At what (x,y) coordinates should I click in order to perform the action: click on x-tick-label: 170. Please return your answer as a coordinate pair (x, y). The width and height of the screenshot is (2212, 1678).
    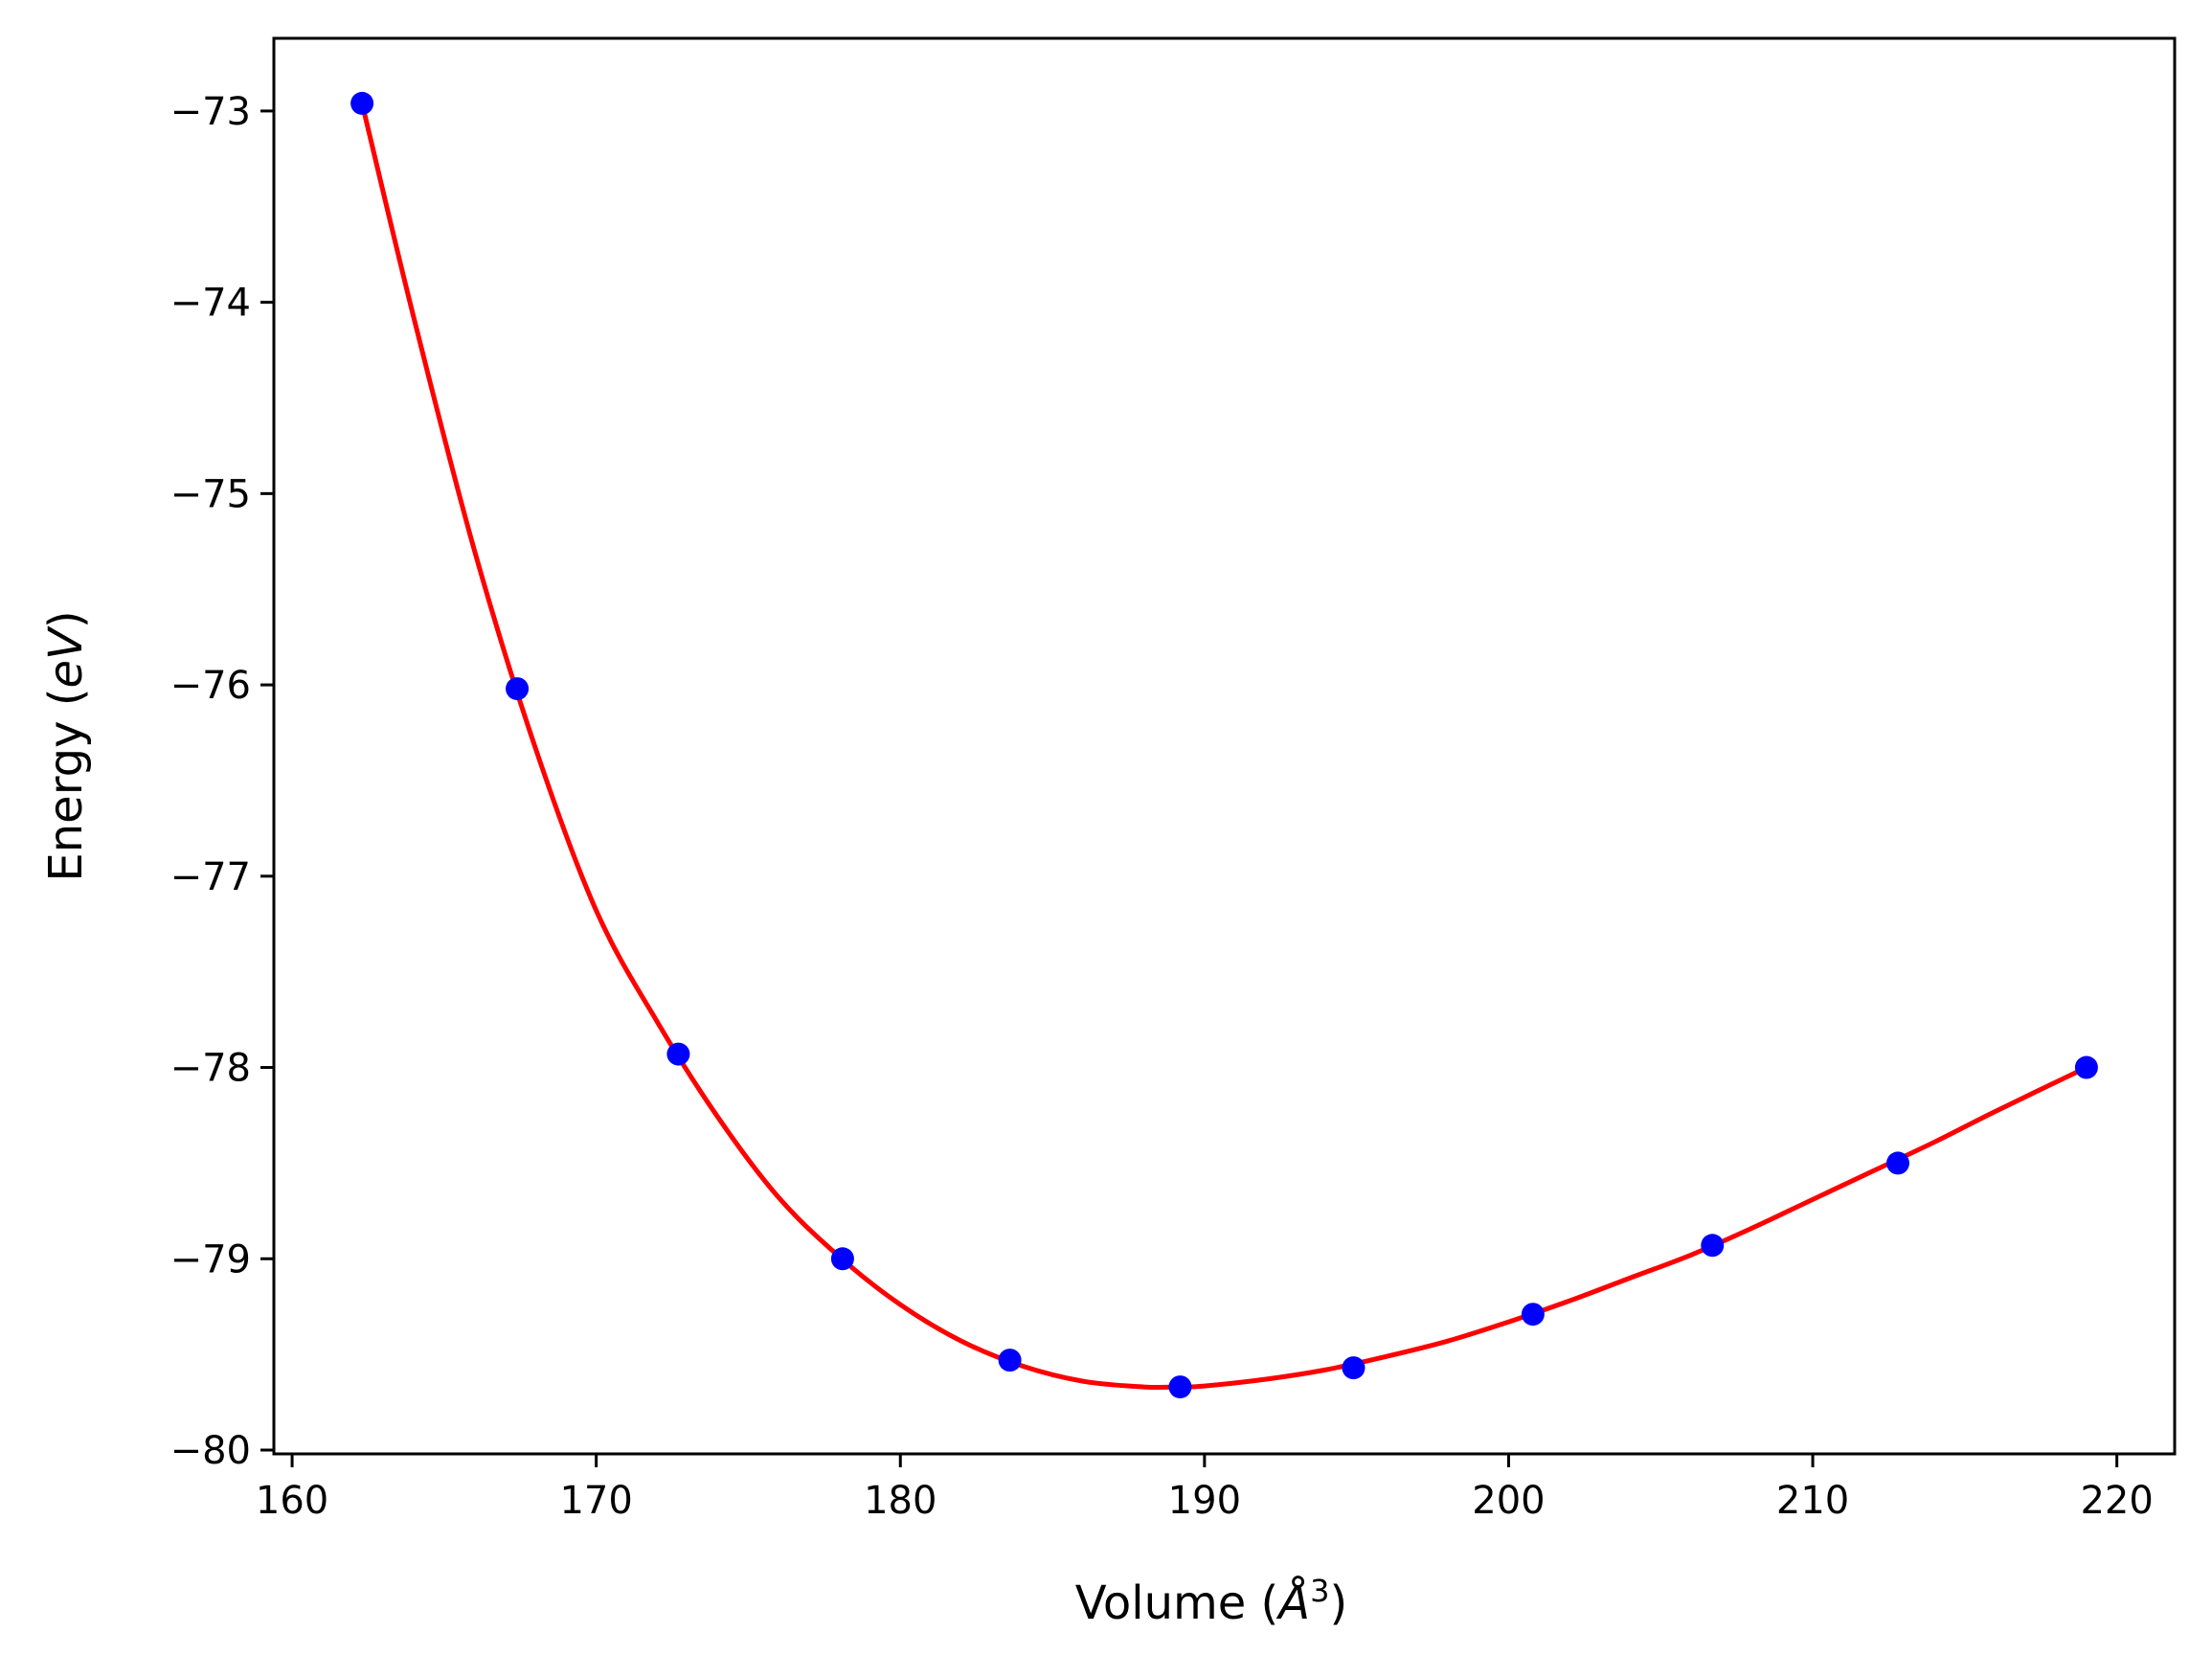
    Looking at the image, I should click on (595, 1501).